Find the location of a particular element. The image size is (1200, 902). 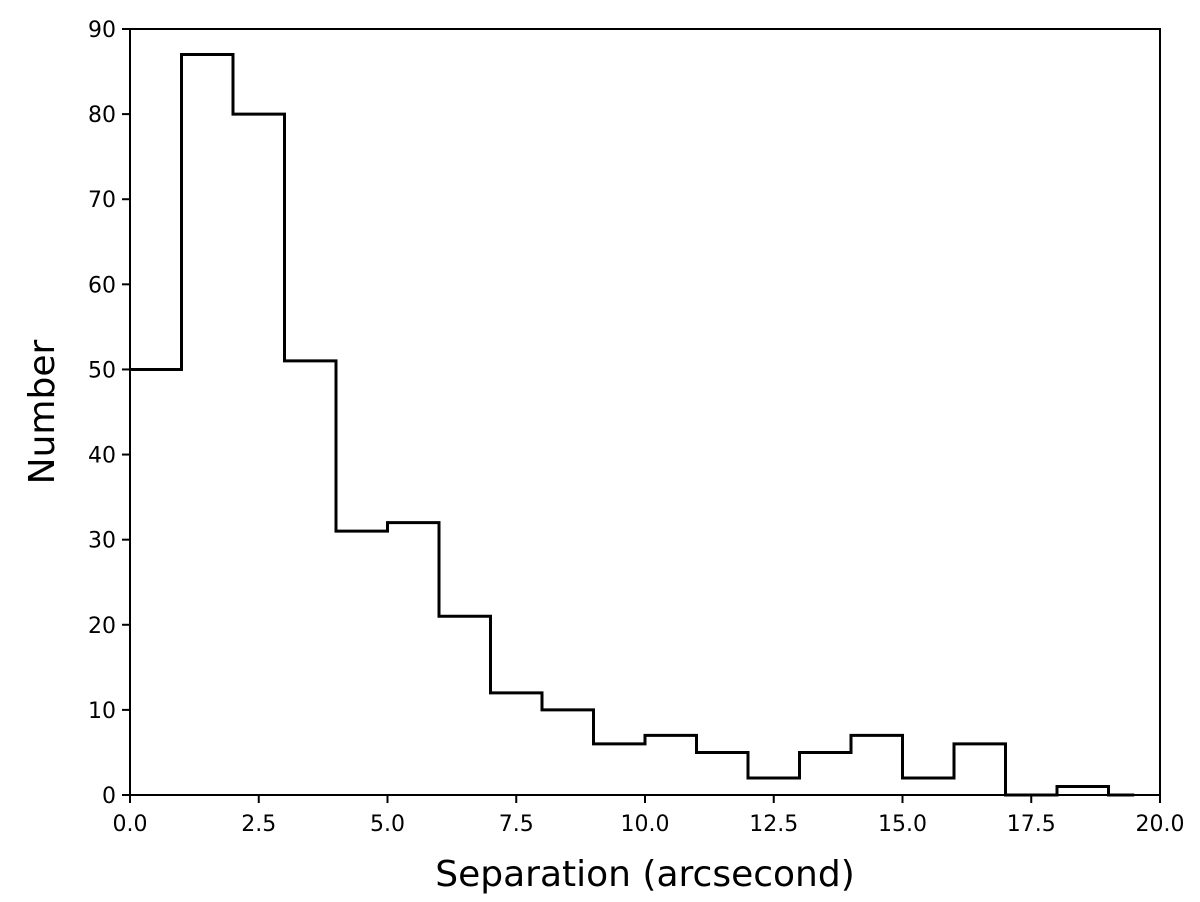

y-tick-label: 90 is located at coordinates (102, 30).